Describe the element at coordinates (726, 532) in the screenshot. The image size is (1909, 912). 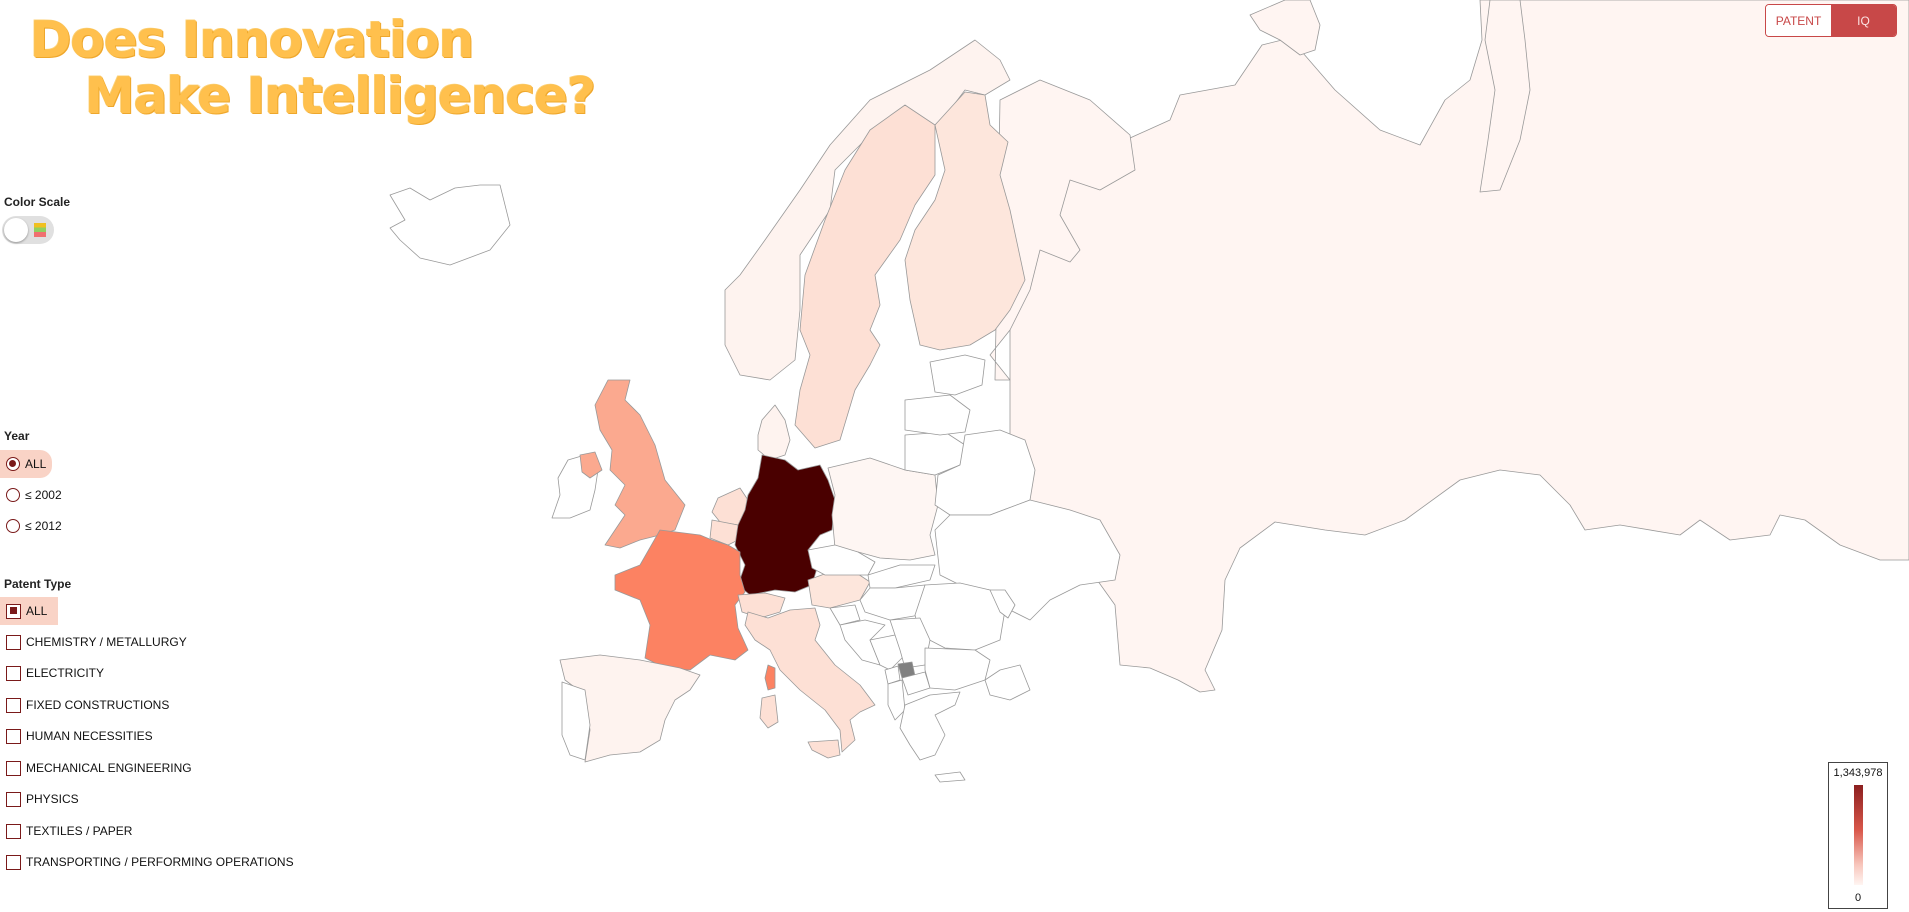
I see `country-belgium` at that location.